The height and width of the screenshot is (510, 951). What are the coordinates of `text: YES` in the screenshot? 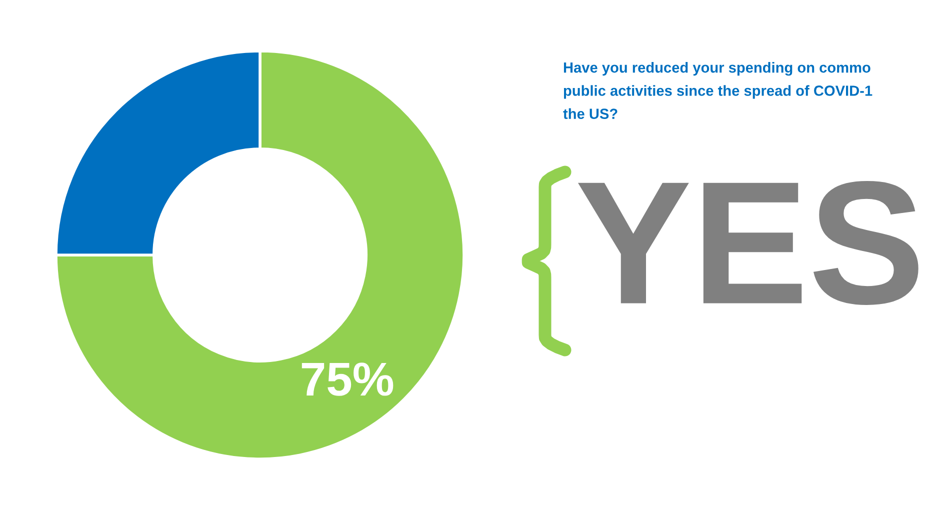 It's located at (748, 243).